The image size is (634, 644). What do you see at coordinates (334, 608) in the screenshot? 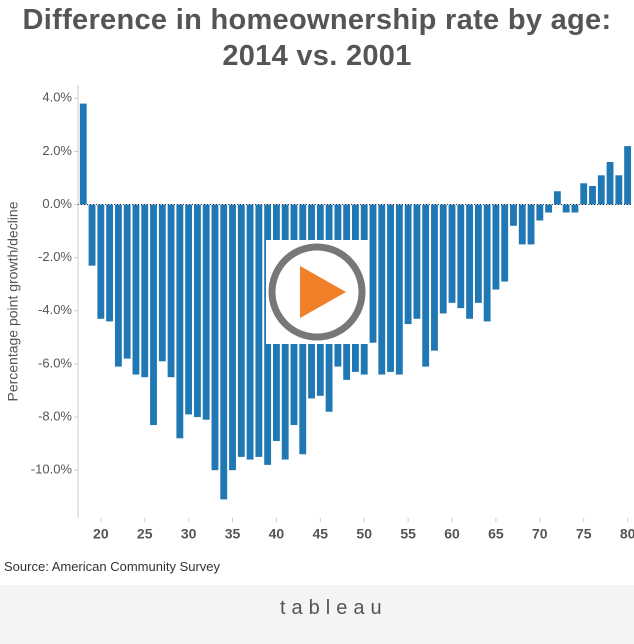
I see `logo: tableau` at bounding box center [334, 608].